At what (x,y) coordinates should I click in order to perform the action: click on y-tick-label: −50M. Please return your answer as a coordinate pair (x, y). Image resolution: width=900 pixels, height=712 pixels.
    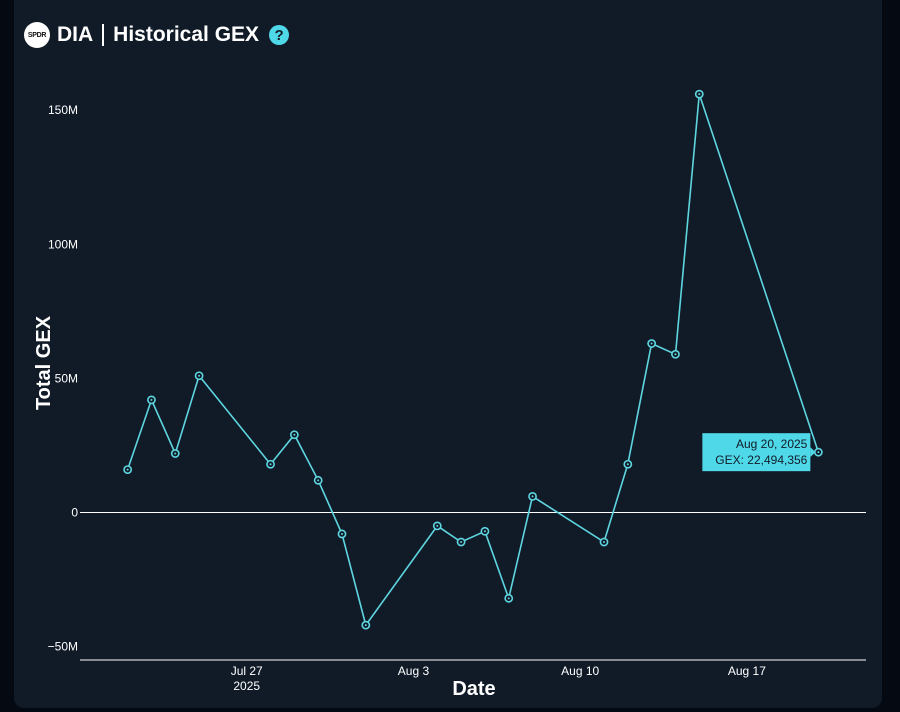
    Looking at the image, I should click on (63, 647).